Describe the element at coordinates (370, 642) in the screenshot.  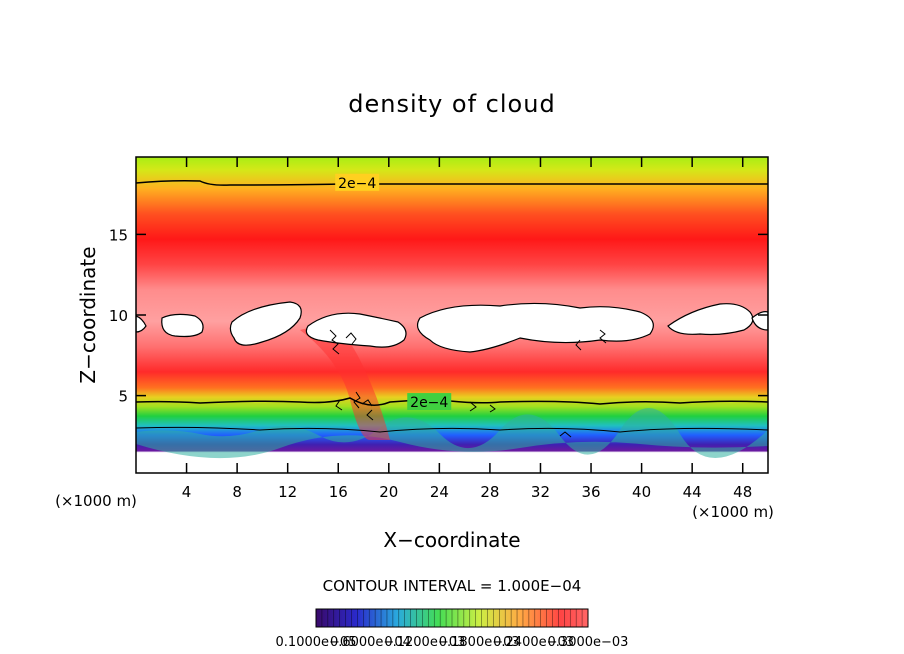
I see `colorbar-label: 0.6000e−04` at that location.